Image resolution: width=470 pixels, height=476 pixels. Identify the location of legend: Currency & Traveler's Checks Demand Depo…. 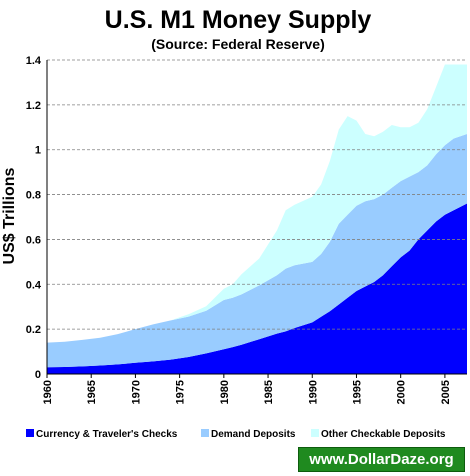
(236, 434).